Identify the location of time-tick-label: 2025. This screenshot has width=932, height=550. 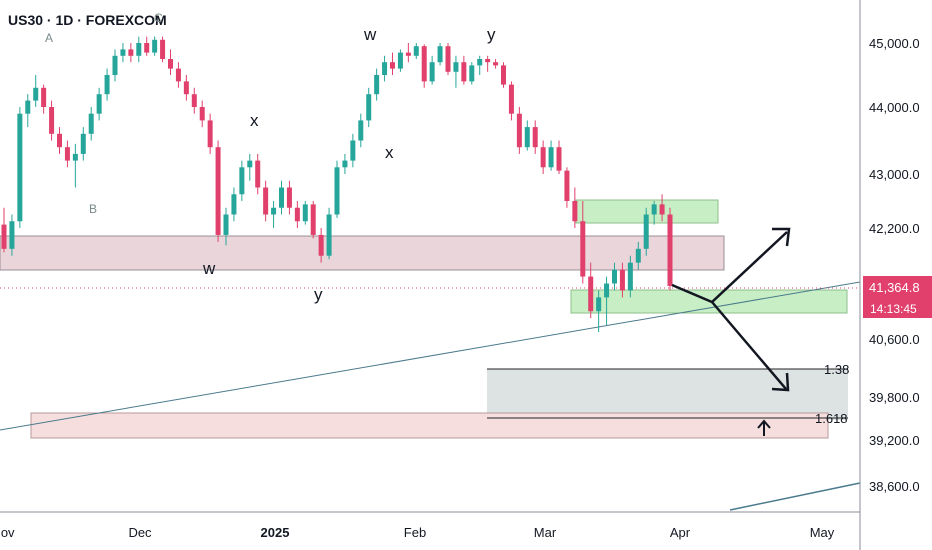
(275, 532).